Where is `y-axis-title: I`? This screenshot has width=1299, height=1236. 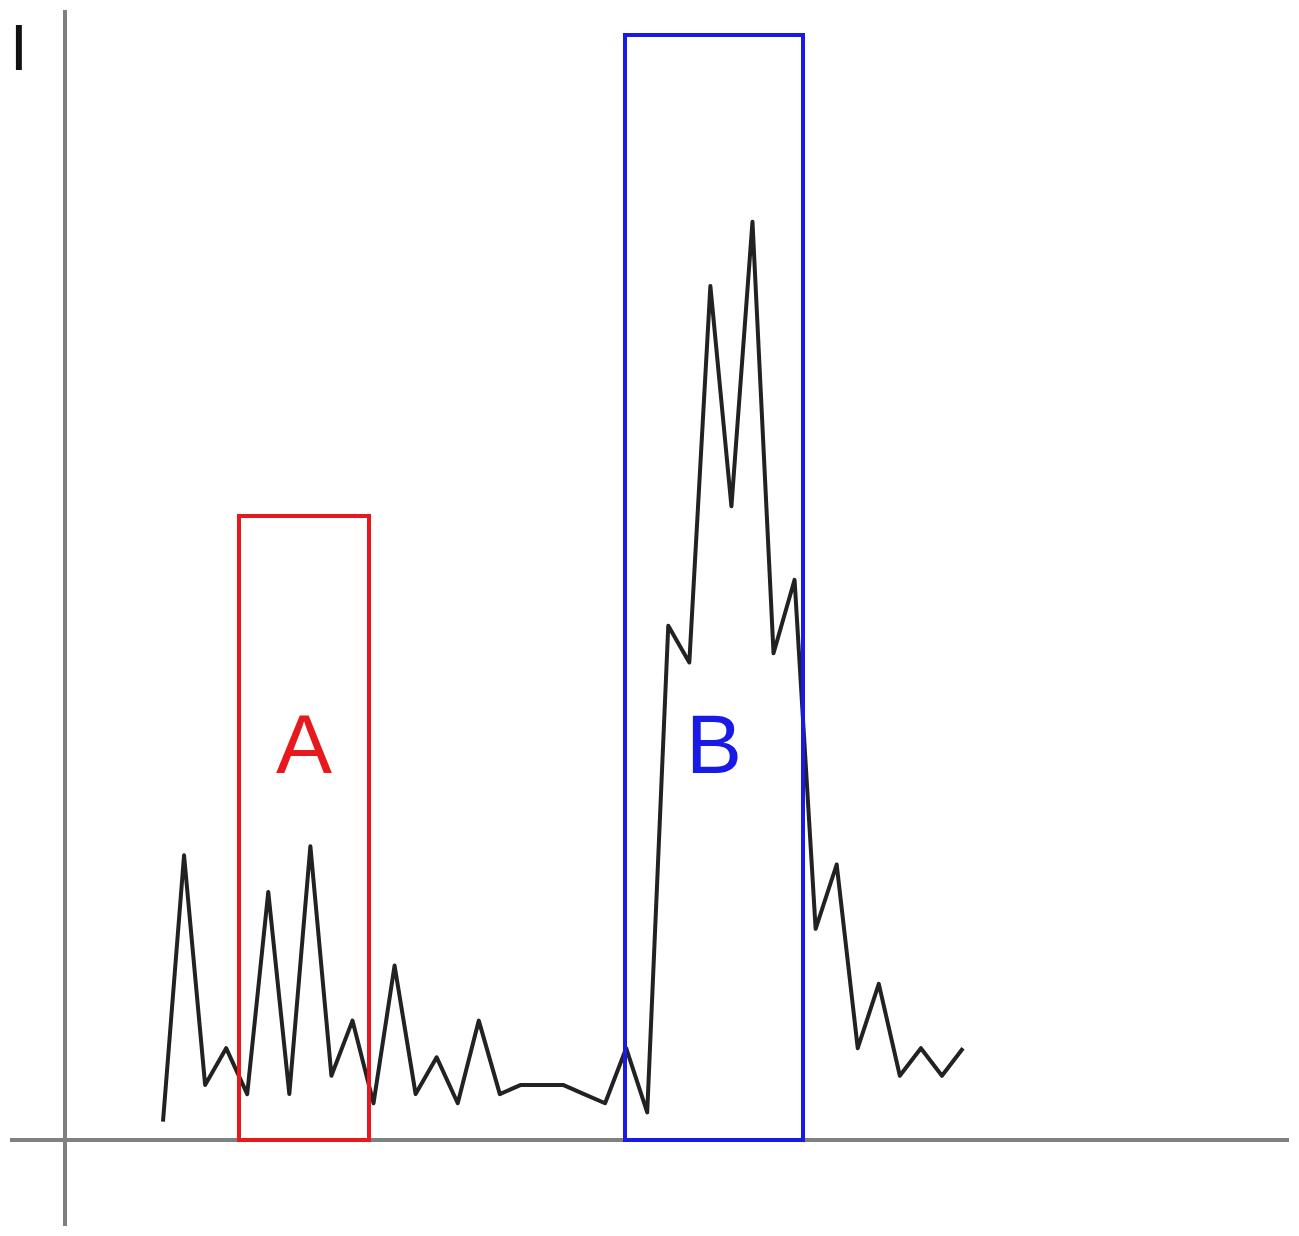
y-axis-title: I is located at coordinates (19, 48).